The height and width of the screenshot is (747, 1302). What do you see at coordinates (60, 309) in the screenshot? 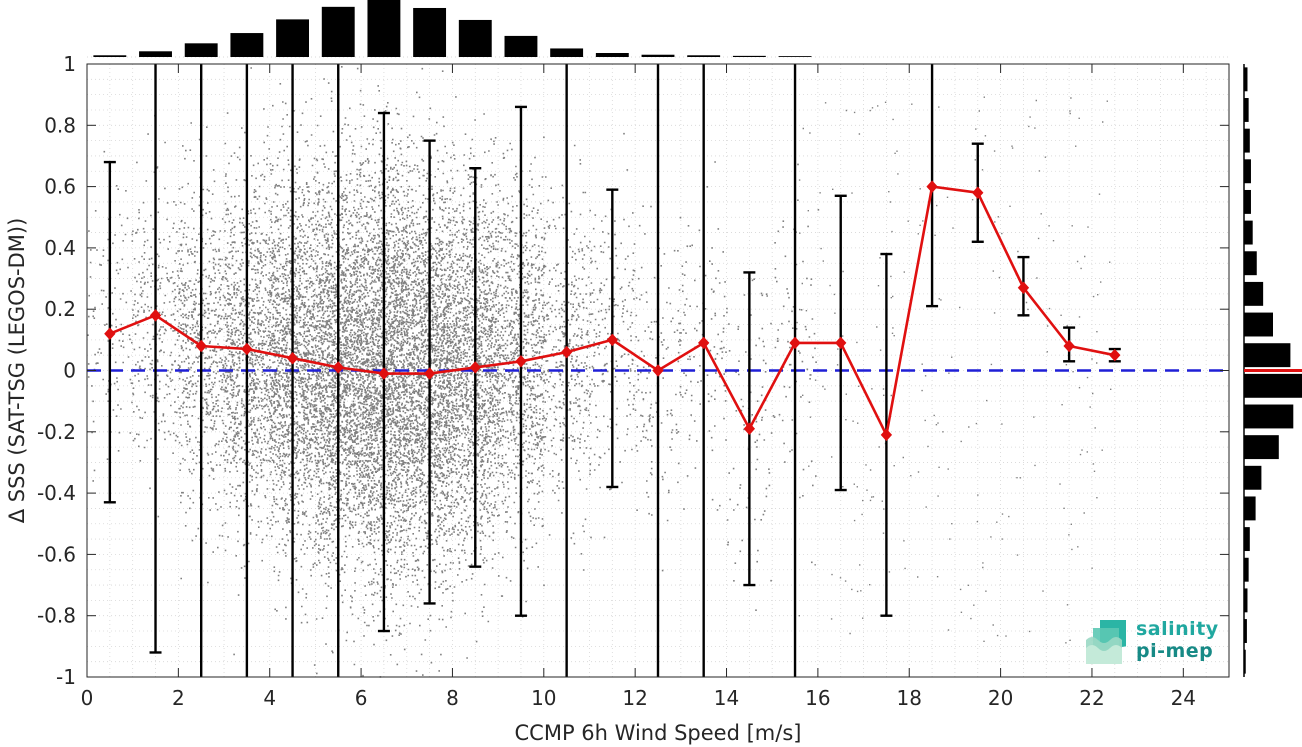
I see `y-tick-label: 0.2` at bounding box center [60, 309].